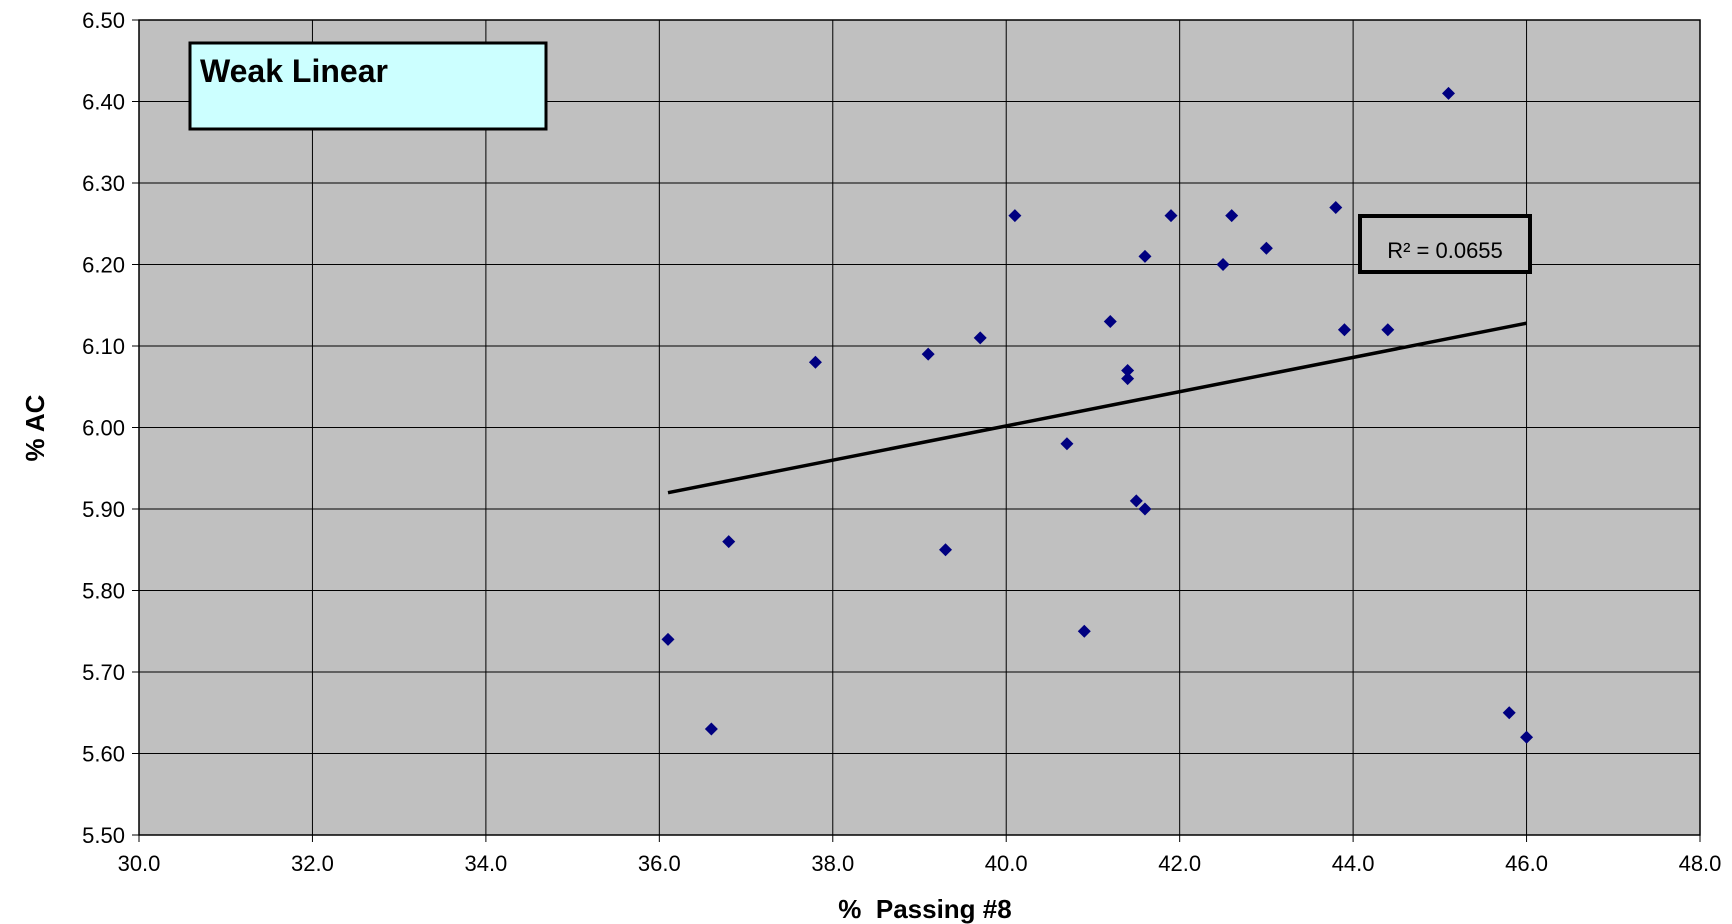  What do you see at coordinates (312, 863) in the screenshot?
I see `x-tick-label: 32.0` at bounding box center [312, 863].